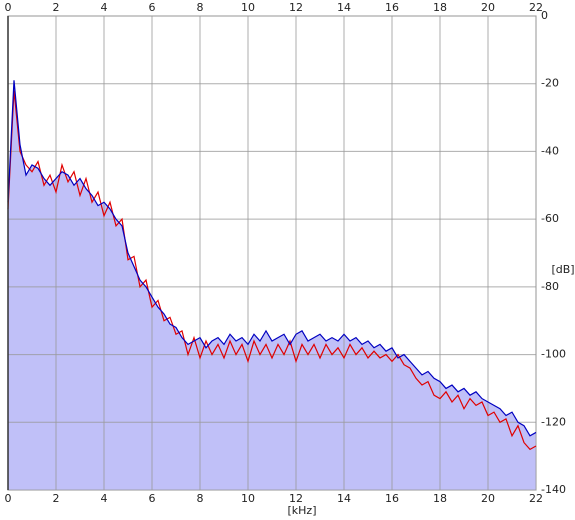 The width and height of the screenshot is (575, 520). What do you see at coordinates (550, 83) in the screenshot?
I see `y-tick-label: -20` at bounding box center [550, 83].